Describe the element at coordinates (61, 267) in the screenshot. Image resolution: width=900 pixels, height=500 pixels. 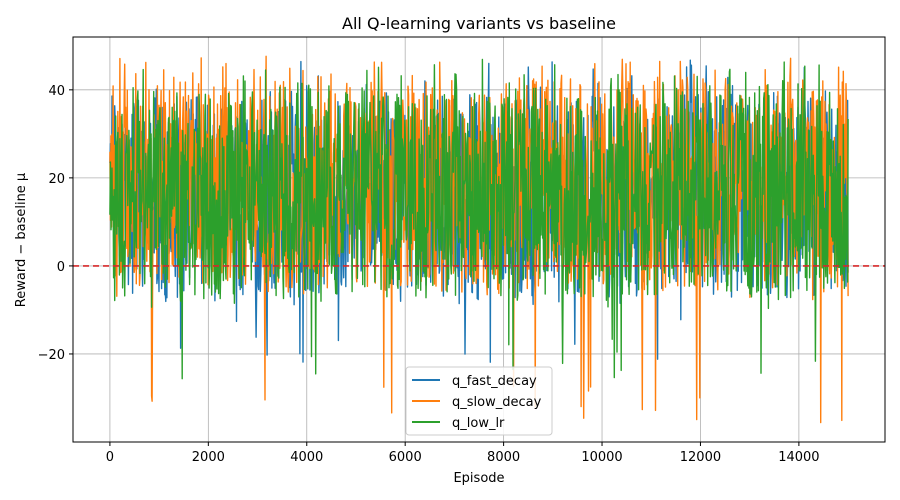
I see `y-tick-label: 0` at that location.